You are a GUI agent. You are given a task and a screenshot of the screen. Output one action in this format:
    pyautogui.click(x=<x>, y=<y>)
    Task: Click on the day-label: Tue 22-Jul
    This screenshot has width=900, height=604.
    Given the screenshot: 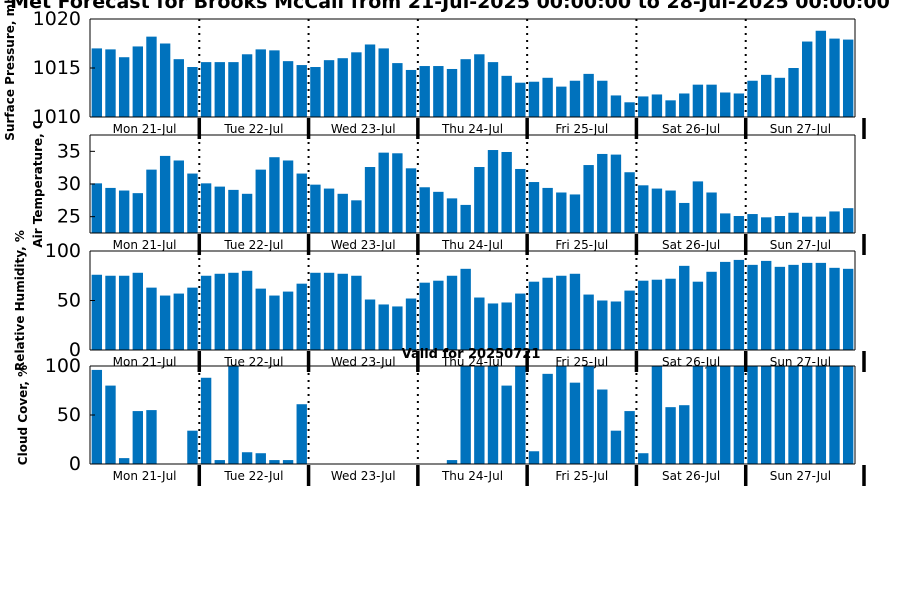 What is the action you would take?
    pyautogui.click(x=253, y=476)
    